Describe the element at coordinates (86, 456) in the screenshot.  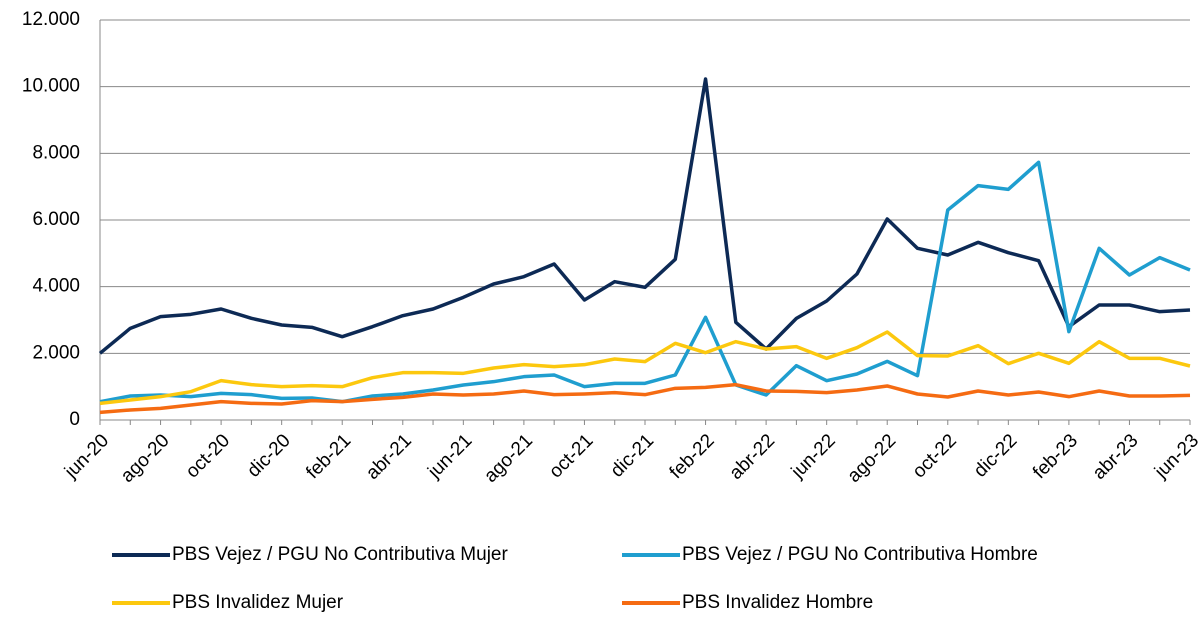
I see `x-tick-label: jun-20` at that location.